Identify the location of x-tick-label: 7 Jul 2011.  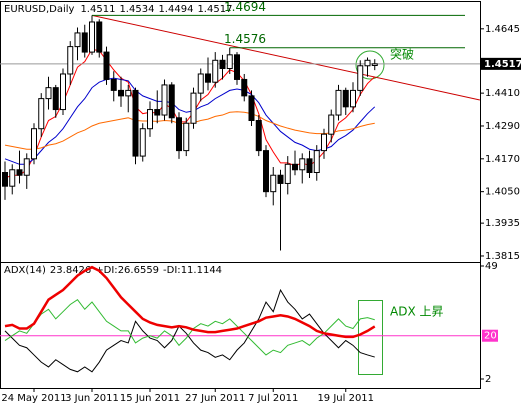
(273, 398).